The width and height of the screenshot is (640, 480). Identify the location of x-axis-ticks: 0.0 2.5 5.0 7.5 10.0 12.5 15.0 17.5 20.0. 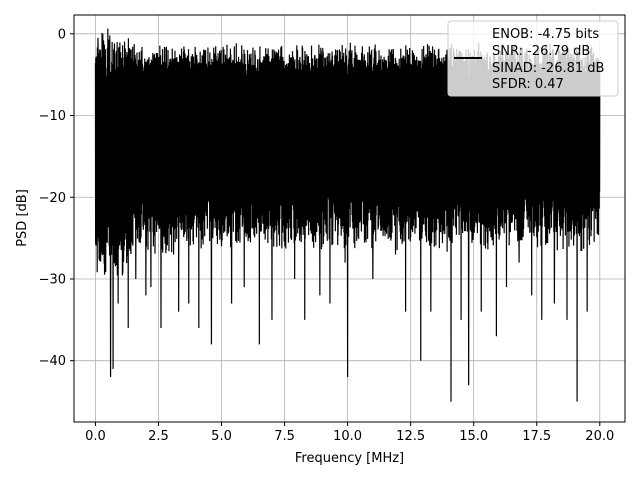
(349, 433).